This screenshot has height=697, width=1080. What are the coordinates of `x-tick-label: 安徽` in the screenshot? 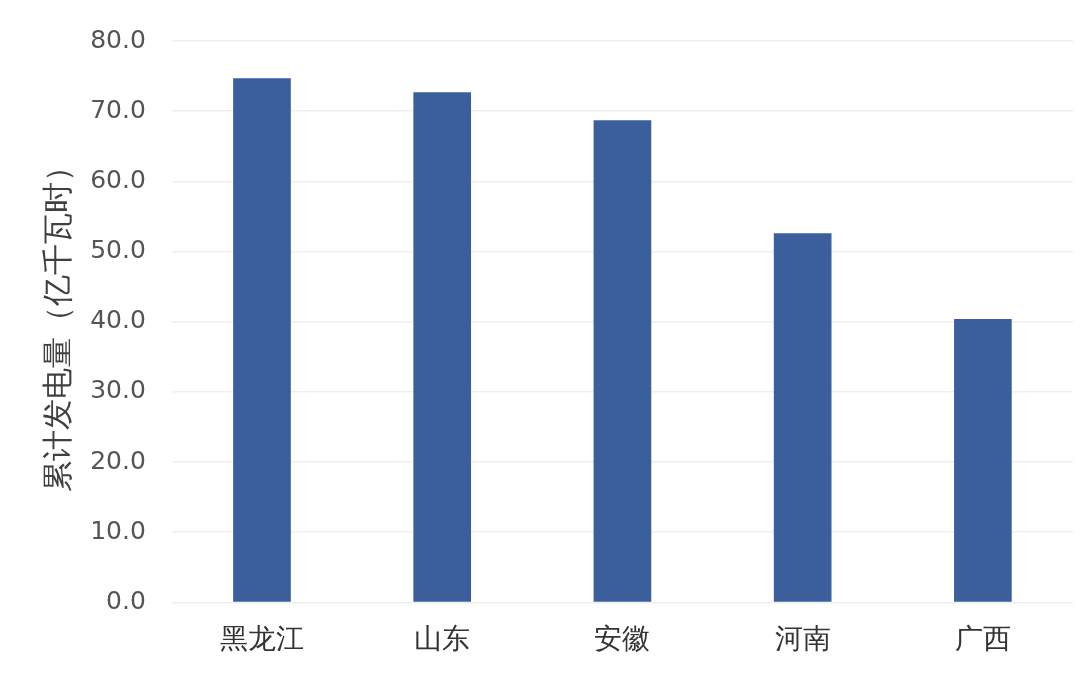 It's located at (622, 639).